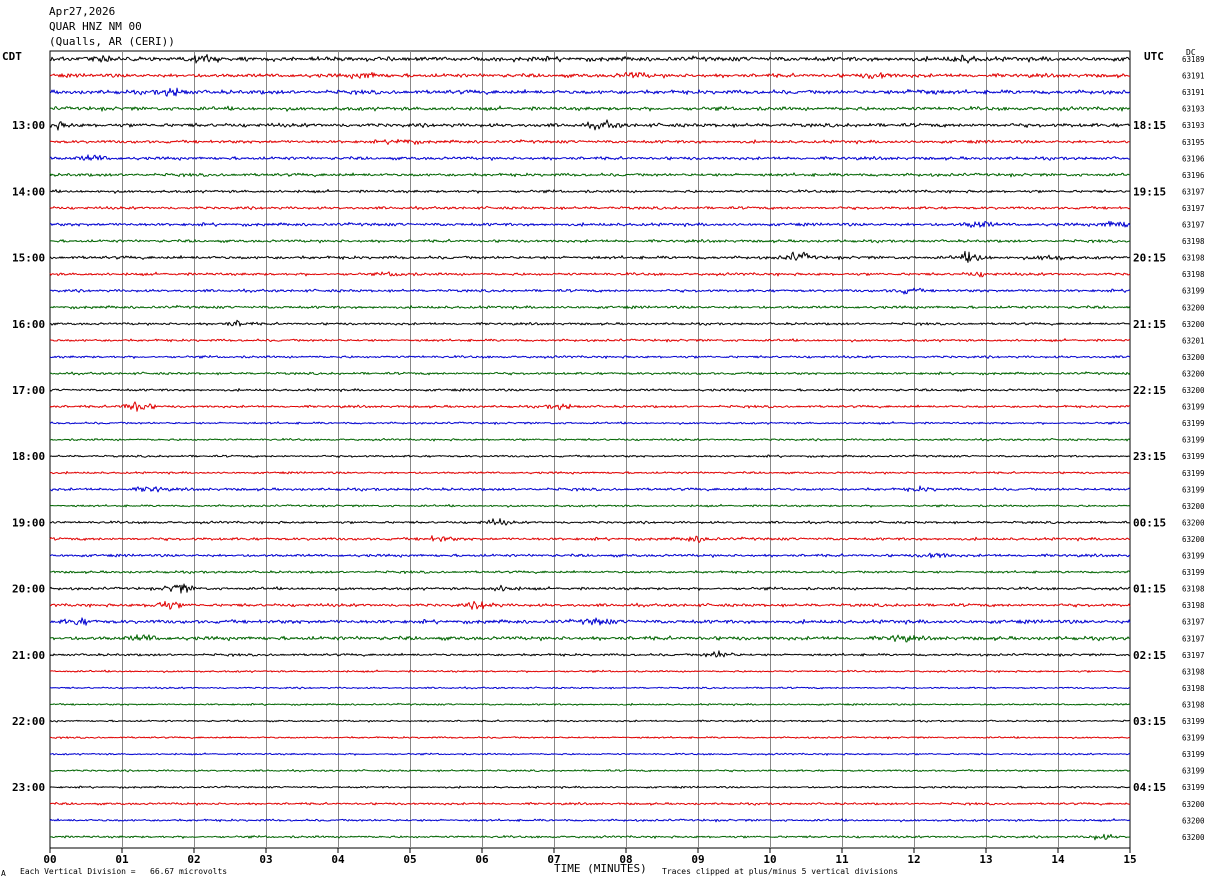 The width and height of the screenshot is (1210, 886). I want to click on right-hour-label: 04:15, so click(1149, 787).